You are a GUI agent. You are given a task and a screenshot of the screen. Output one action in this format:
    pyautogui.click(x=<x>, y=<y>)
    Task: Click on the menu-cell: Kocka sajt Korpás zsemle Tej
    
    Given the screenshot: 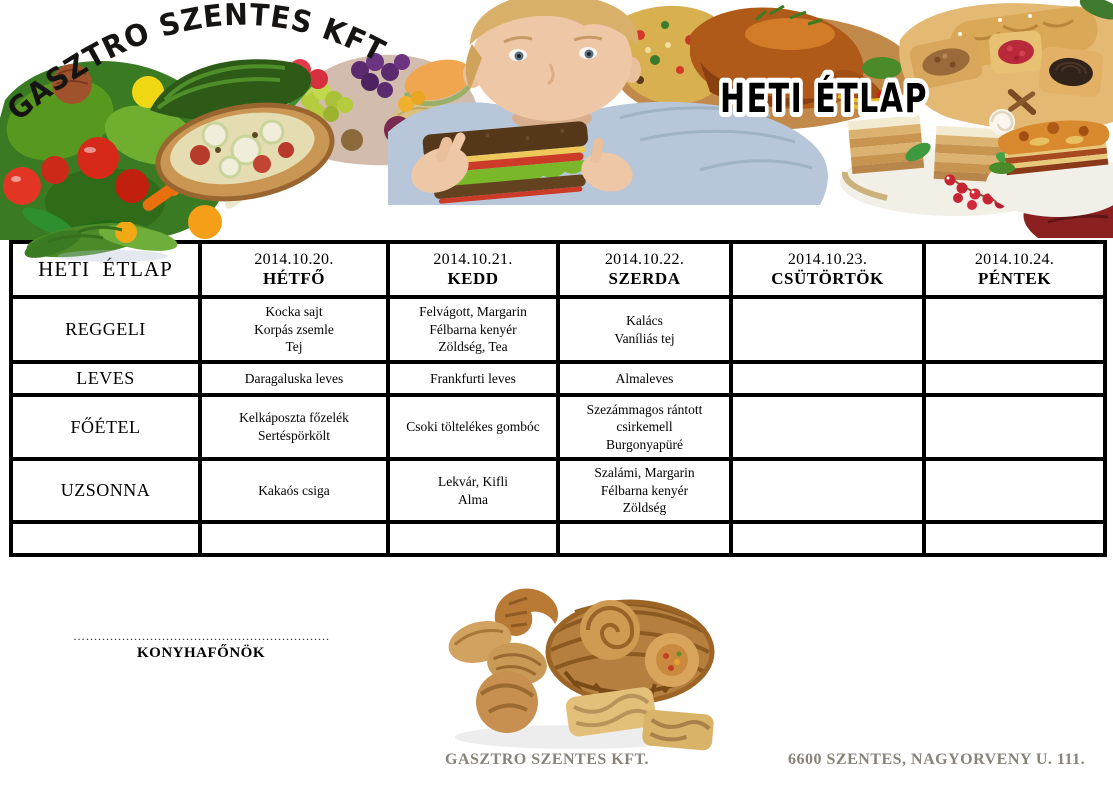 What is the action you would take?
    pyautogui.click(x=294, y=329)
    